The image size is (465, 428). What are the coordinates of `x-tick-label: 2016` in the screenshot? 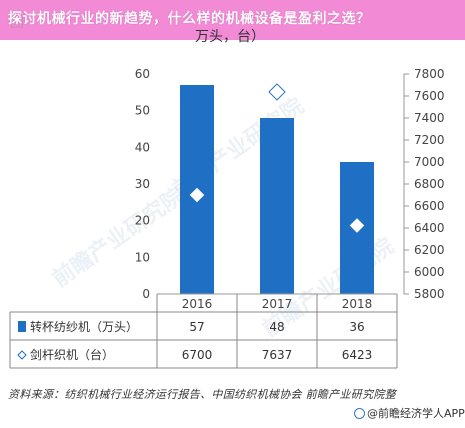 It's located at (197, 304).